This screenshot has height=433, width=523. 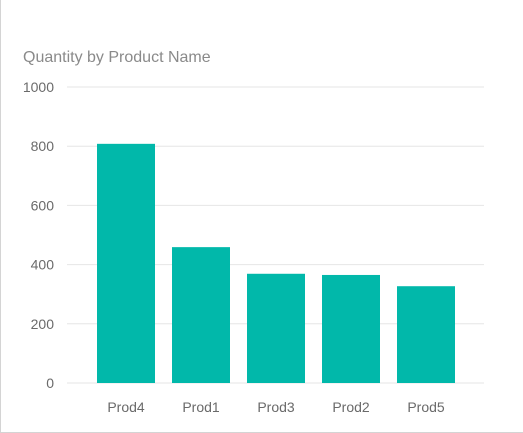 What do you see at coordinates (43, 324) in the screenshot?
I see `y-tick-label: 200` at bounding box center [43, 324].